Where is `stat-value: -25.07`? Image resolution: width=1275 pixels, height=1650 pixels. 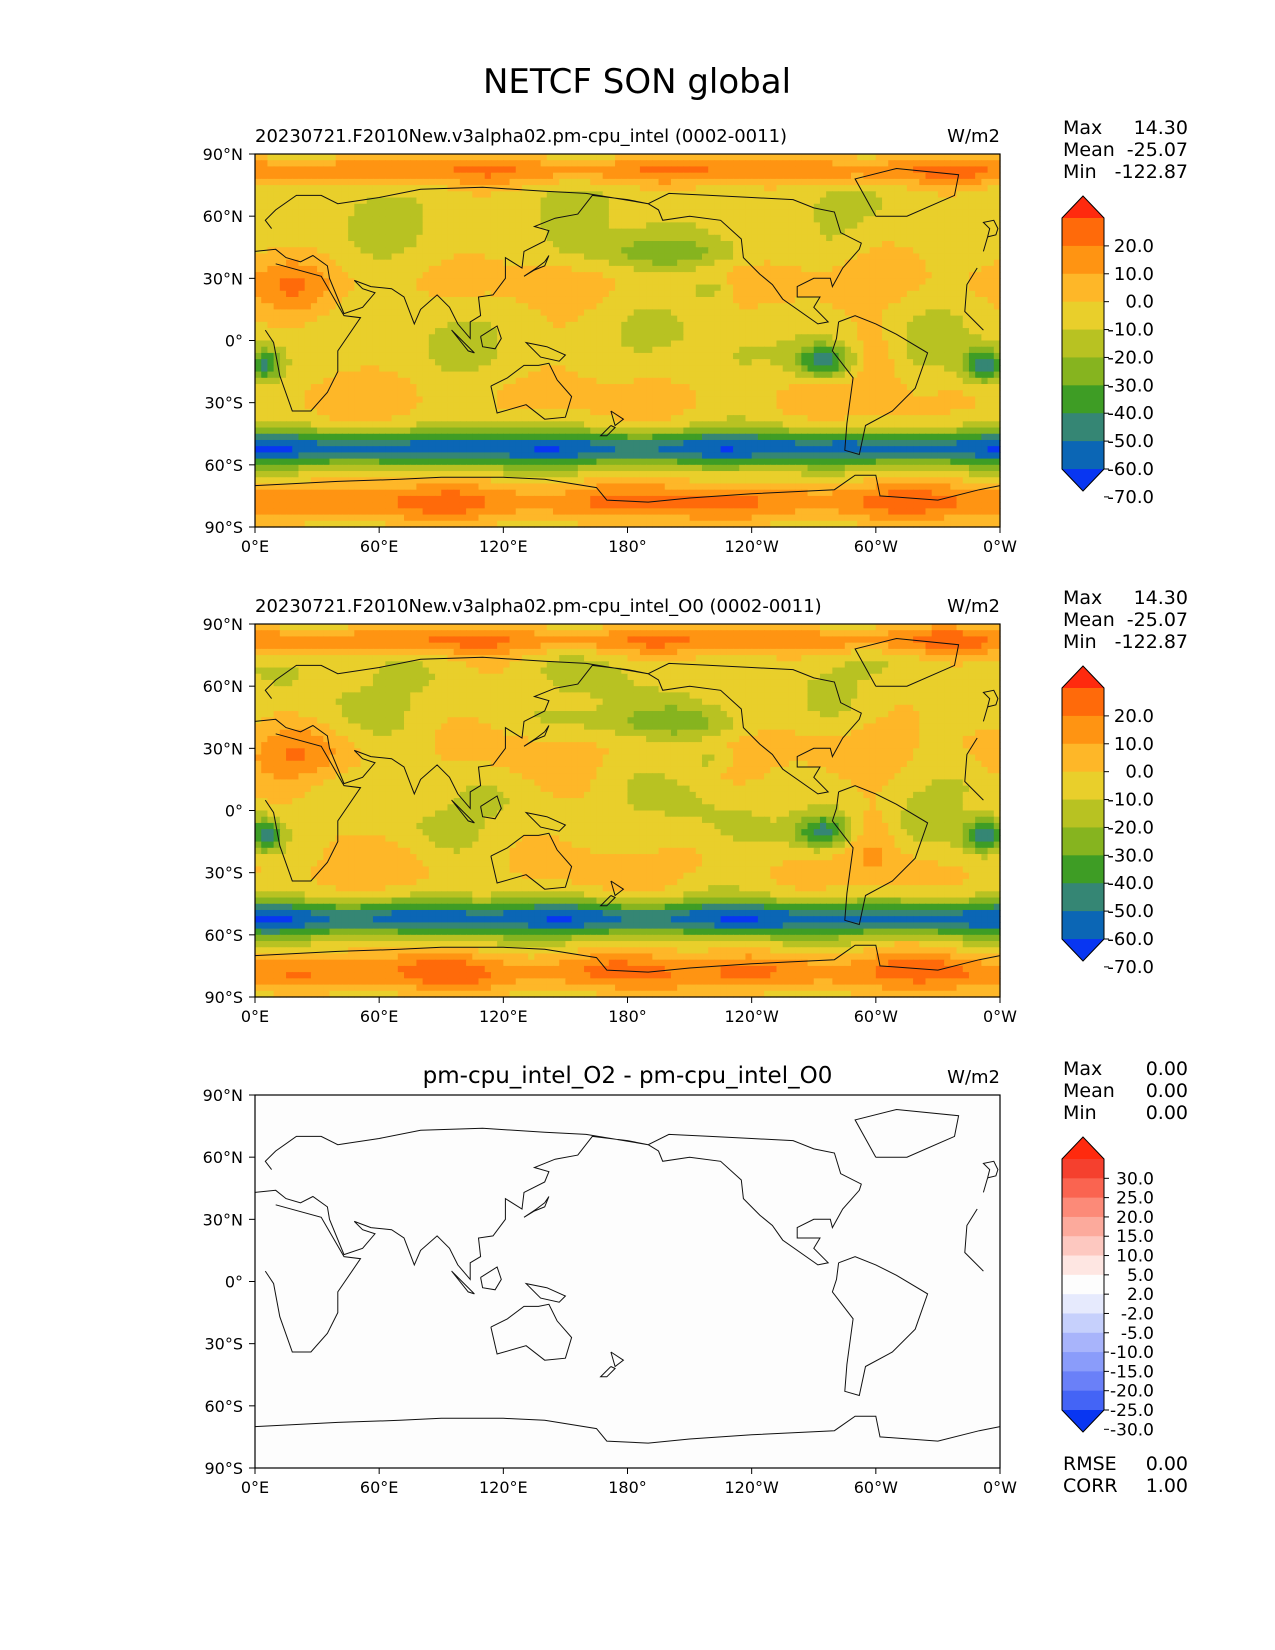 stat-value: -25.07 is located at coordinates (1157, 150).